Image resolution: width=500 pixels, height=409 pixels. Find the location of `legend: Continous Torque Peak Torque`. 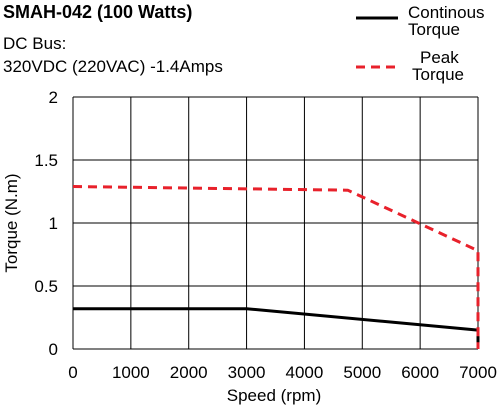

legend: Continous Torque Peak Torque is located at coordinates (420, 43).